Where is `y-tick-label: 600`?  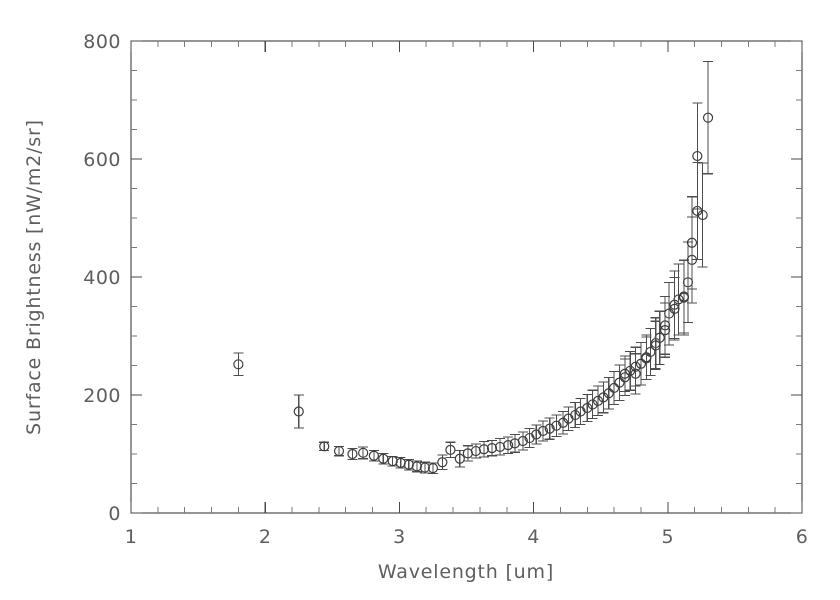
y-tick-label: 600 is located at coordinates (102, 160).